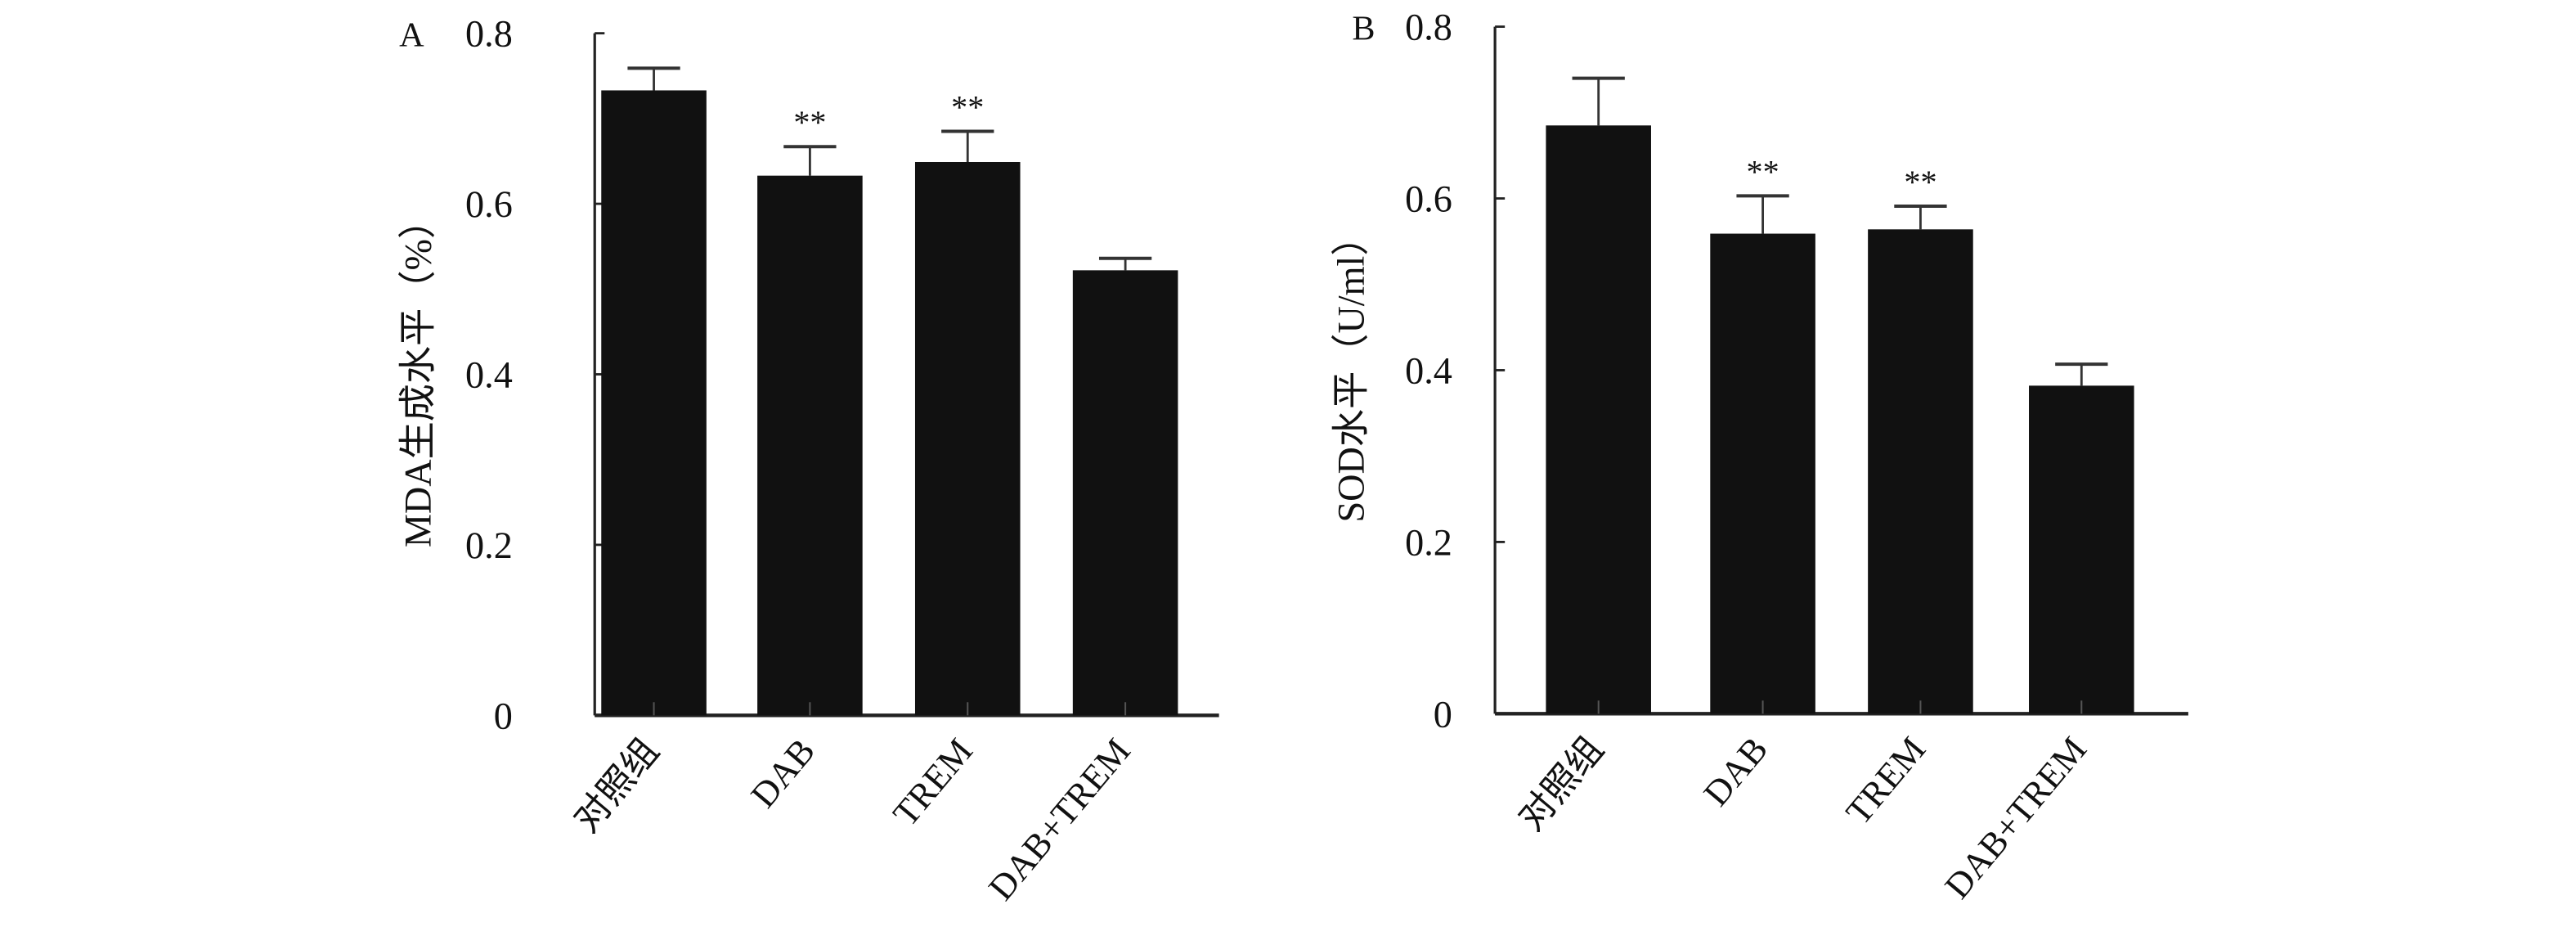 This screenshot has width=2576, height=936. I want to click on panel-label: B, so click(1364, 29).